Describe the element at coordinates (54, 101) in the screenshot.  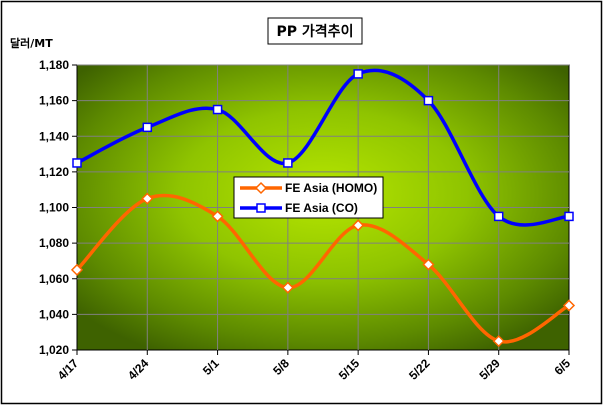
I see `y-tick-label: 1,160` at that location.